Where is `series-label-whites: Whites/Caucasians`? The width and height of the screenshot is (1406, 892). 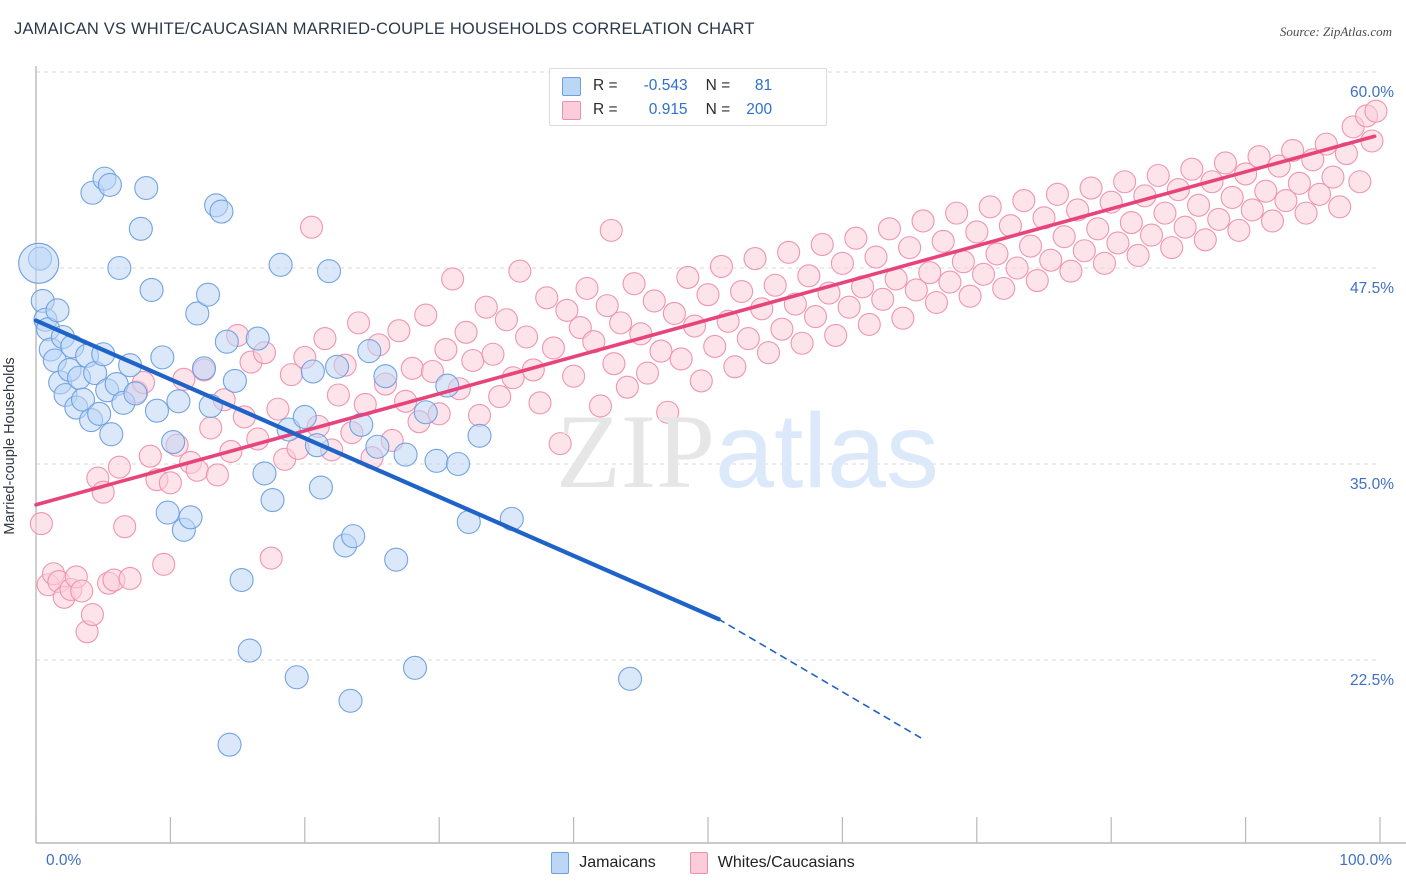
series-label-whites: Whites/Caucasians is located at coordinates (786, 862).